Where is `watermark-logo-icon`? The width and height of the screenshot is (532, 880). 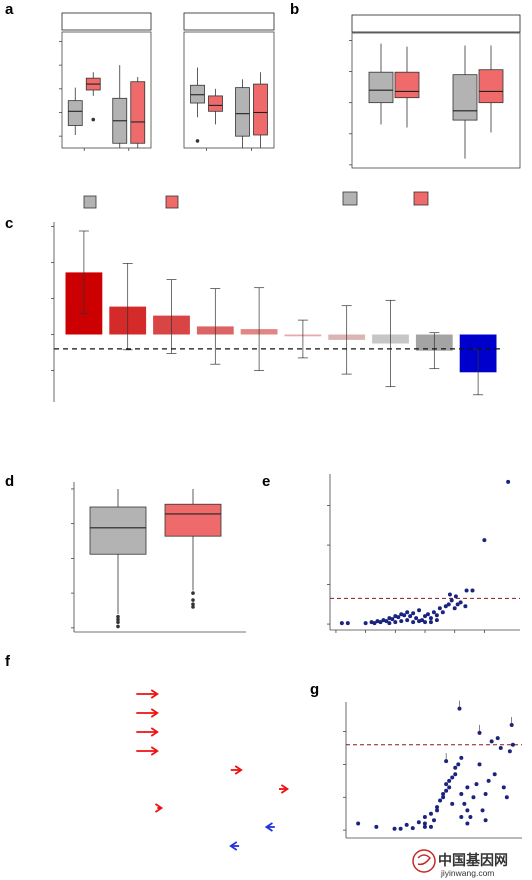 watermark-logo-icon is located at coordinates (424, 861).